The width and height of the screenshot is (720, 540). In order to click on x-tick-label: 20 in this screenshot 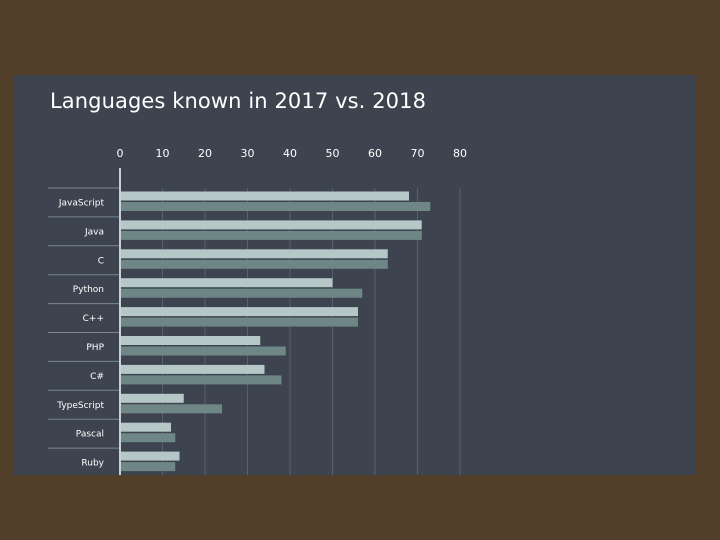, I will do `click(205, 153)`.